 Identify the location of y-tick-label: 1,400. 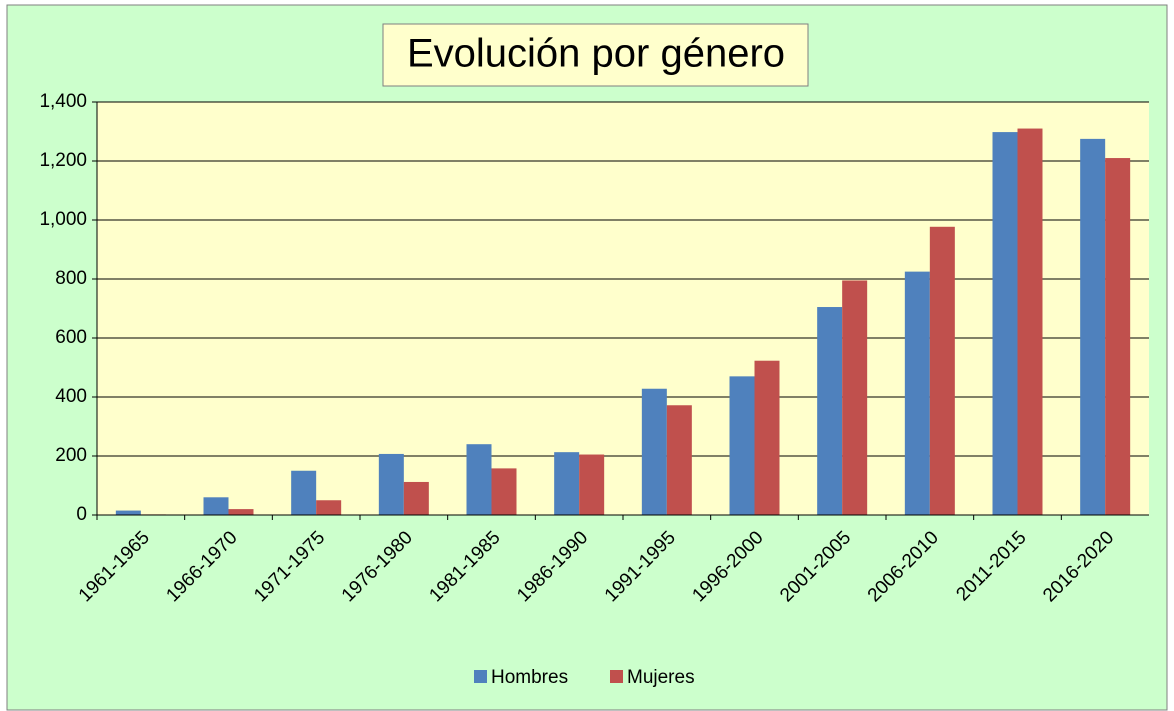
(63, 101).